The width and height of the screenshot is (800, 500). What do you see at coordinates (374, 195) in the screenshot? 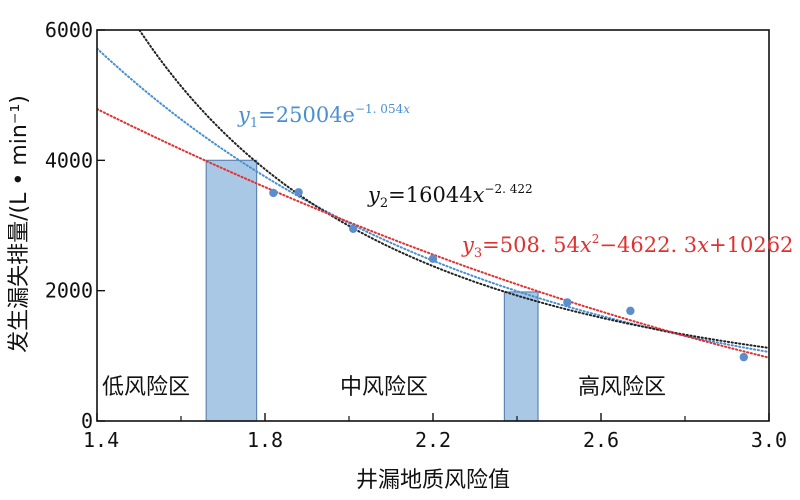
I see `eq-y2-var: y` at bounding box center [374, 195].